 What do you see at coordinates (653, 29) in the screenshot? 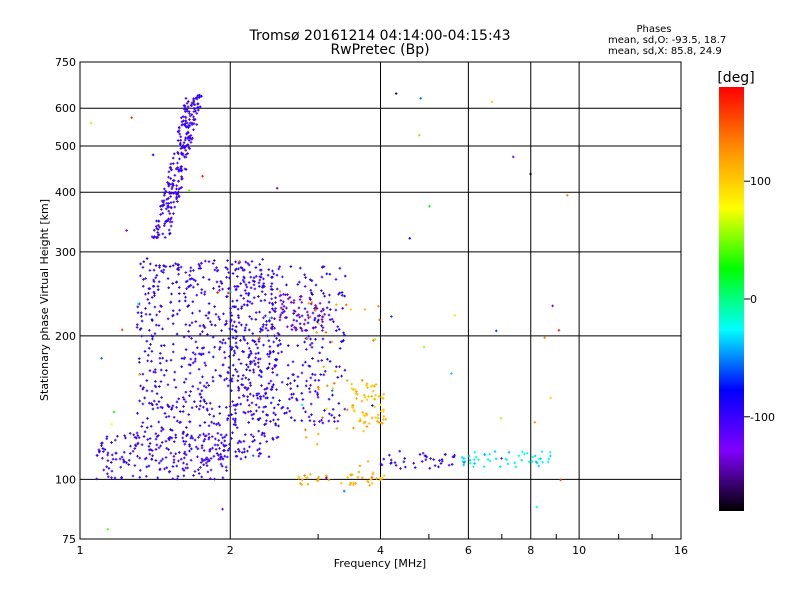
I see `stats-heading: Phases` at bounding box center [653, 29].